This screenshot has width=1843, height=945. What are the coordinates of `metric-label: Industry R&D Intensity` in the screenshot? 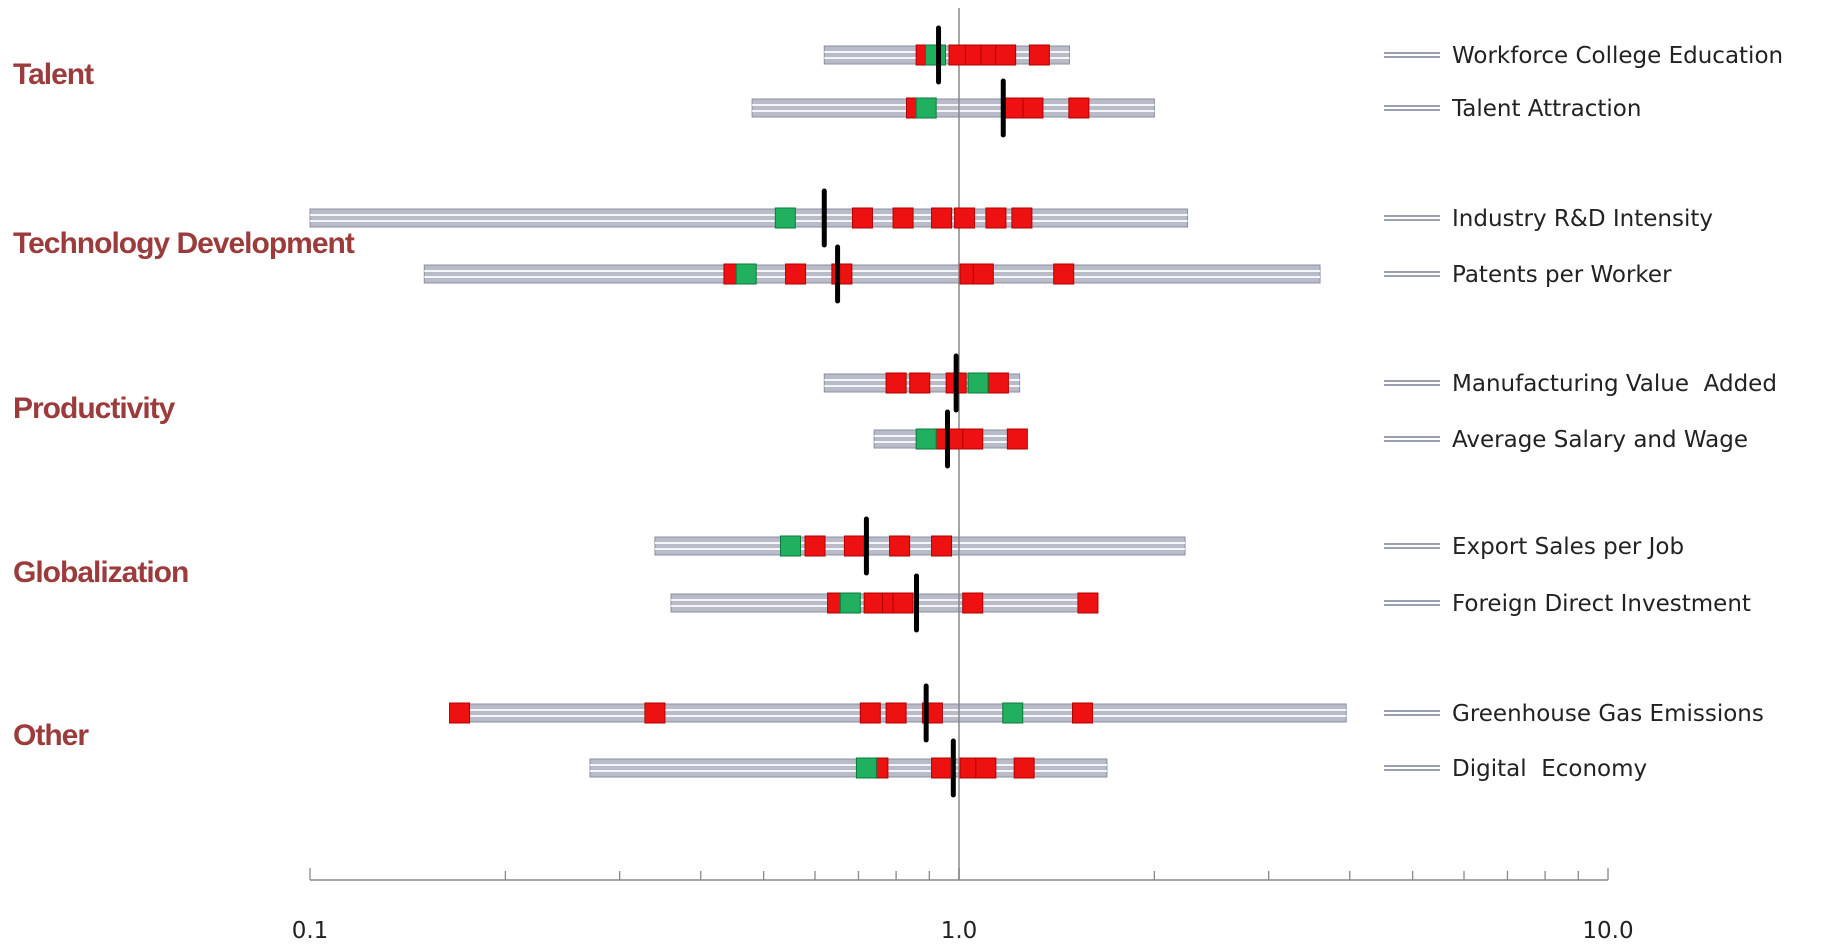 It's located at (1582, 219).